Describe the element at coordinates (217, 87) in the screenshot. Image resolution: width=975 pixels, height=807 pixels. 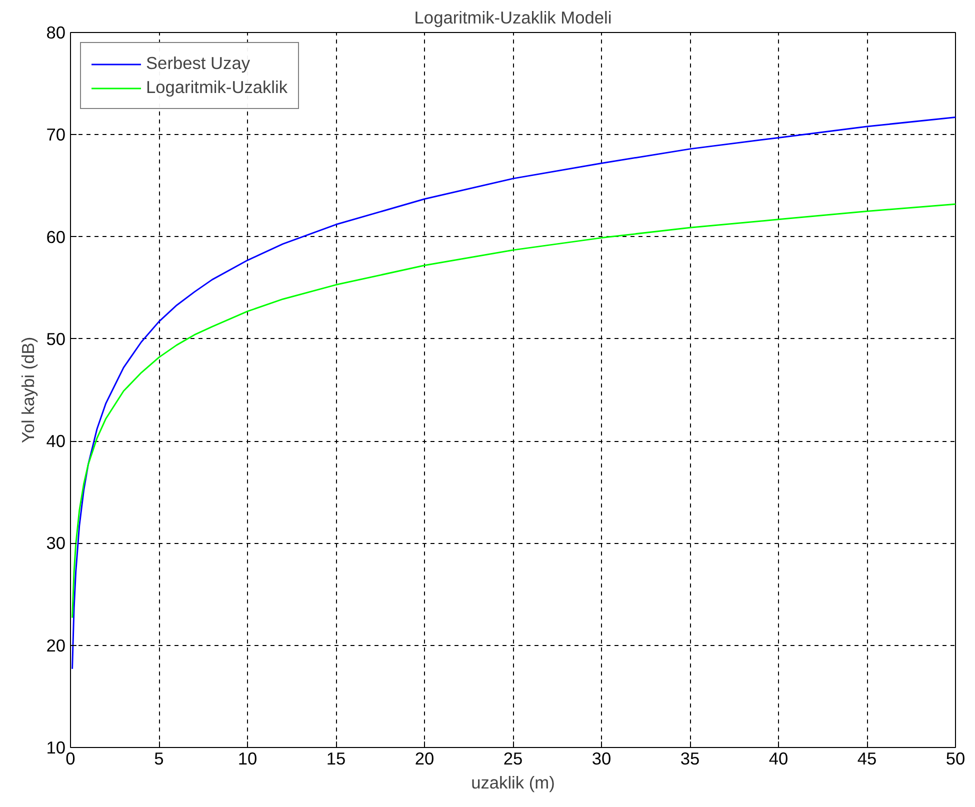
I see `legend-label: Logaritmik-Uzaklik` at that location.